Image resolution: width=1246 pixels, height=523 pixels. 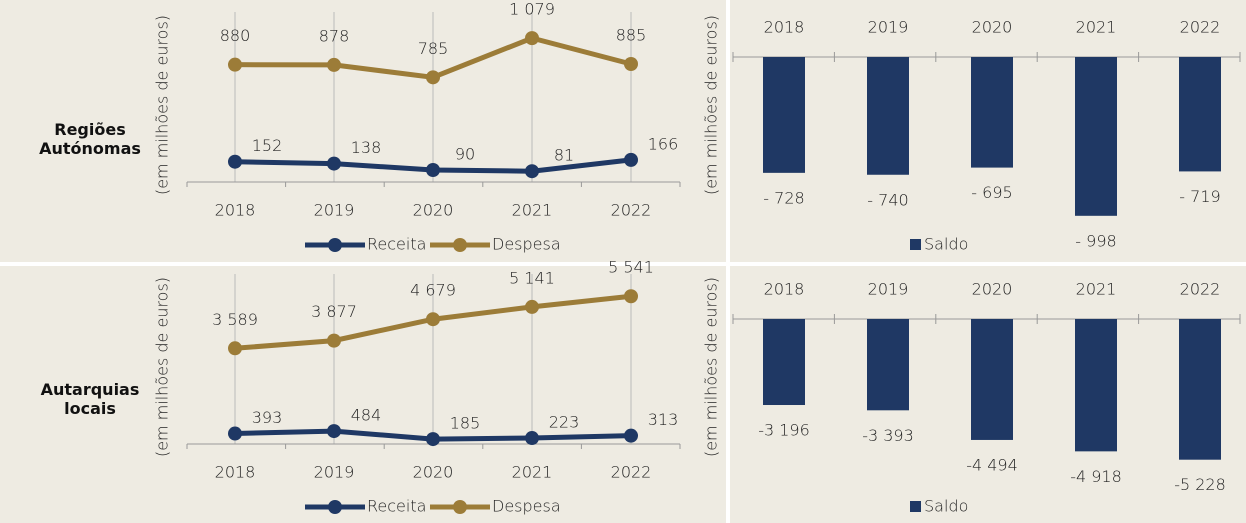 What do you see at coordinates (663, 143) in the screenshot?
I see `data-label: 166` at bounding box center [663, 143].